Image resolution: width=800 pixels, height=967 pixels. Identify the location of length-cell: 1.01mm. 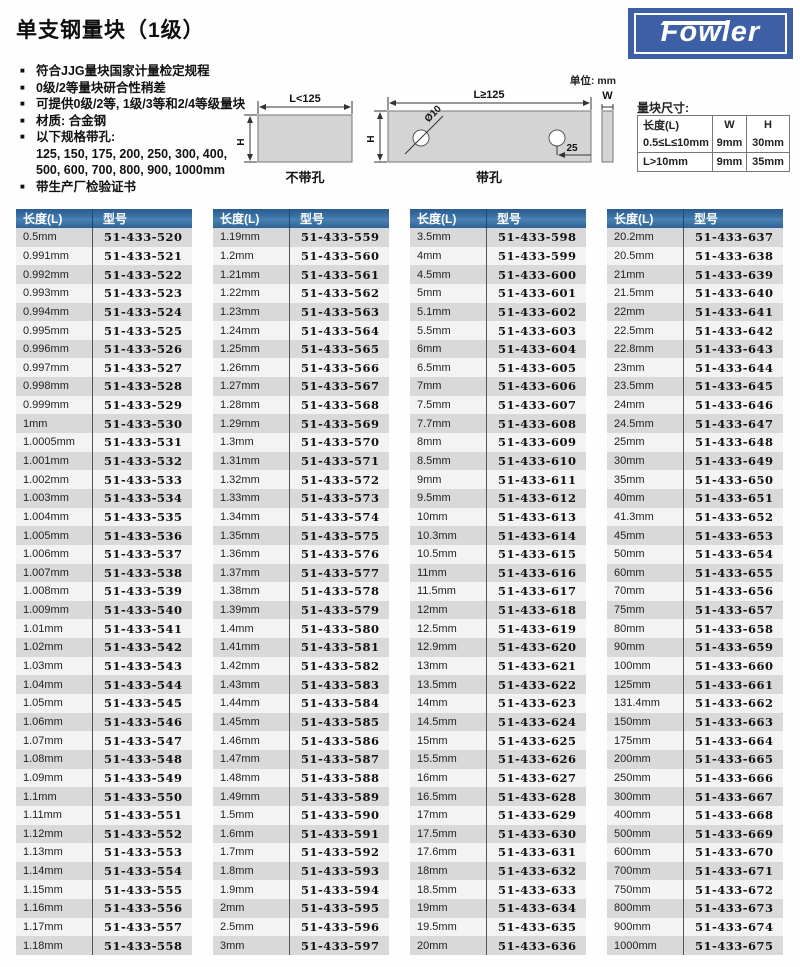
(43, 628).